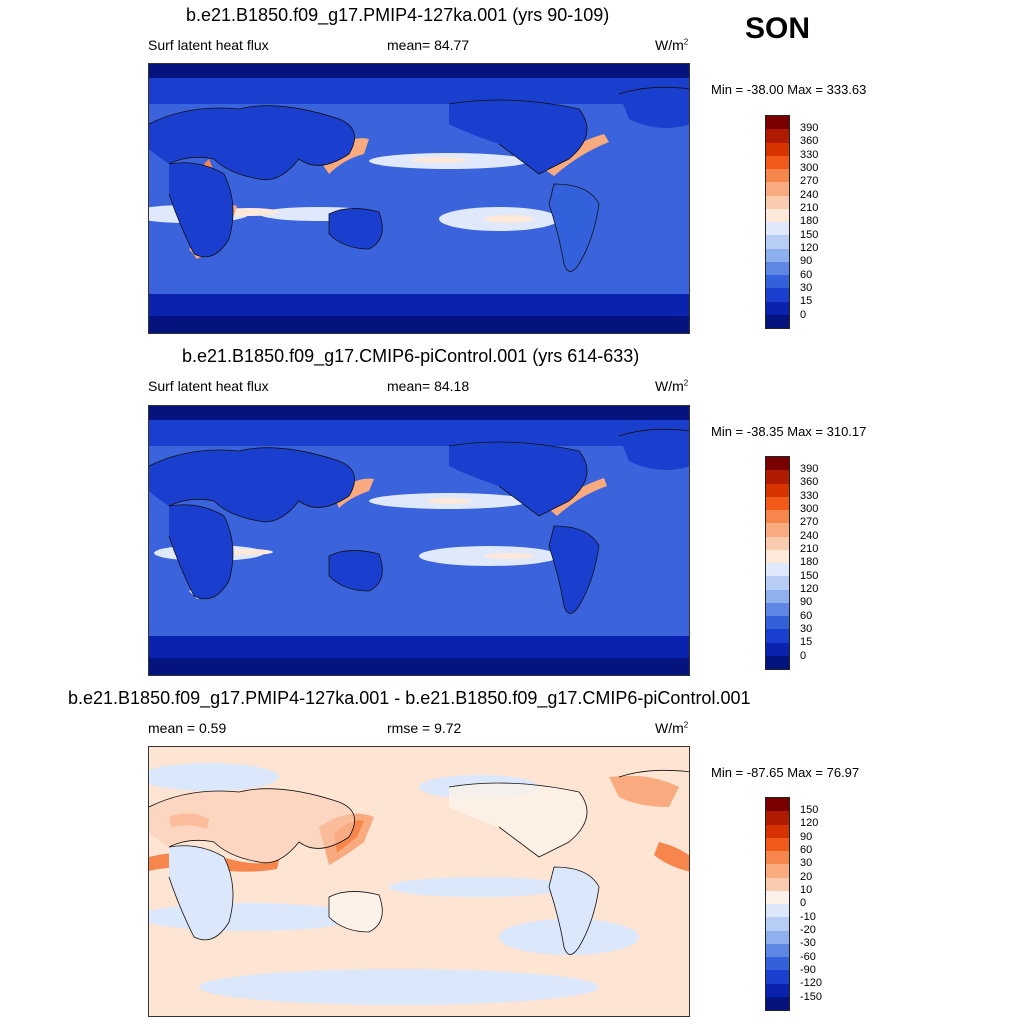  What do you see at coordinates (419, 881) in the screenshot?
I see `panel-3-map` at bounding box center [419, 881].